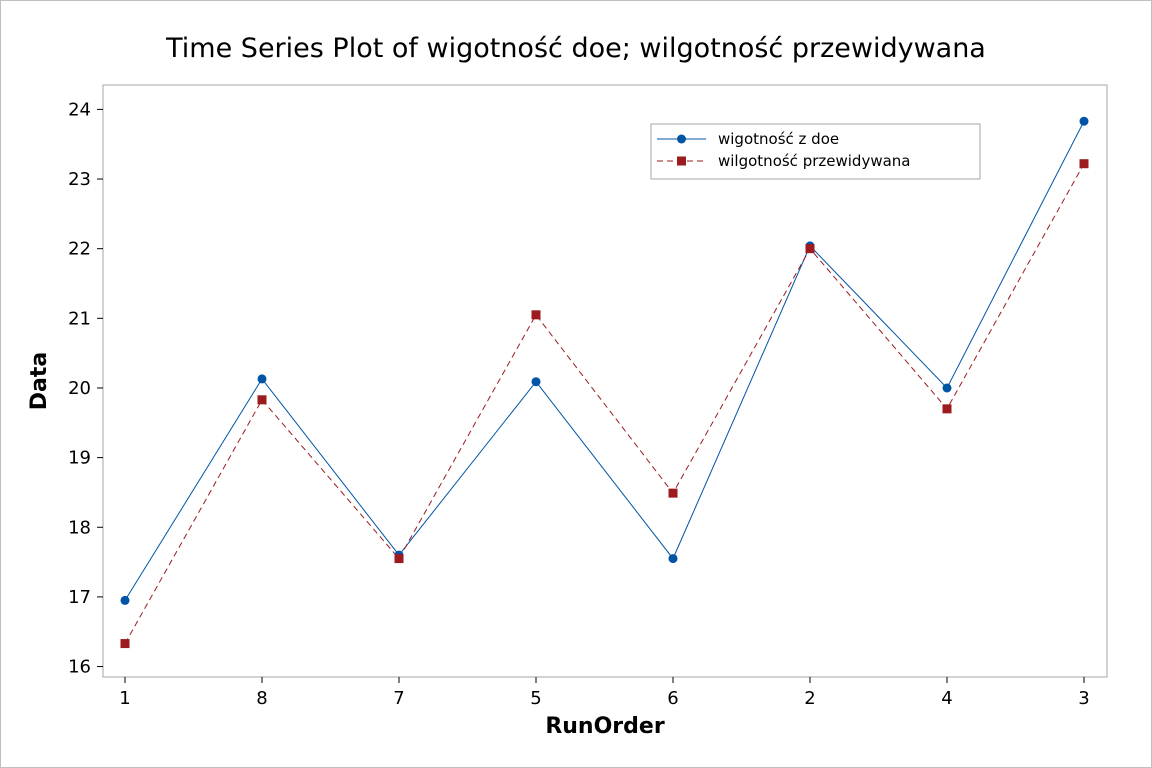  What do you see at coordinates (946, 698) in the screenshot?
I see `x-tick-label: 4` at bounding box center [946, 698].